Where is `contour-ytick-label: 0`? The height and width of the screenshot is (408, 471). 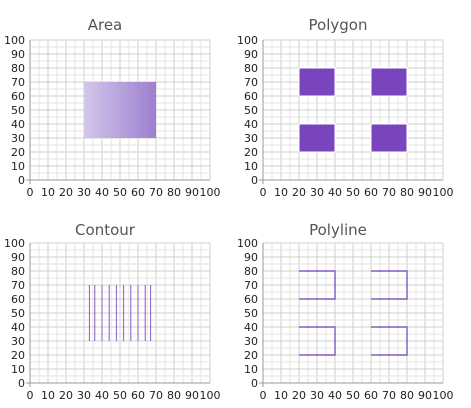
contour-ytick-label: 0 is located at coordinates (21, 383).